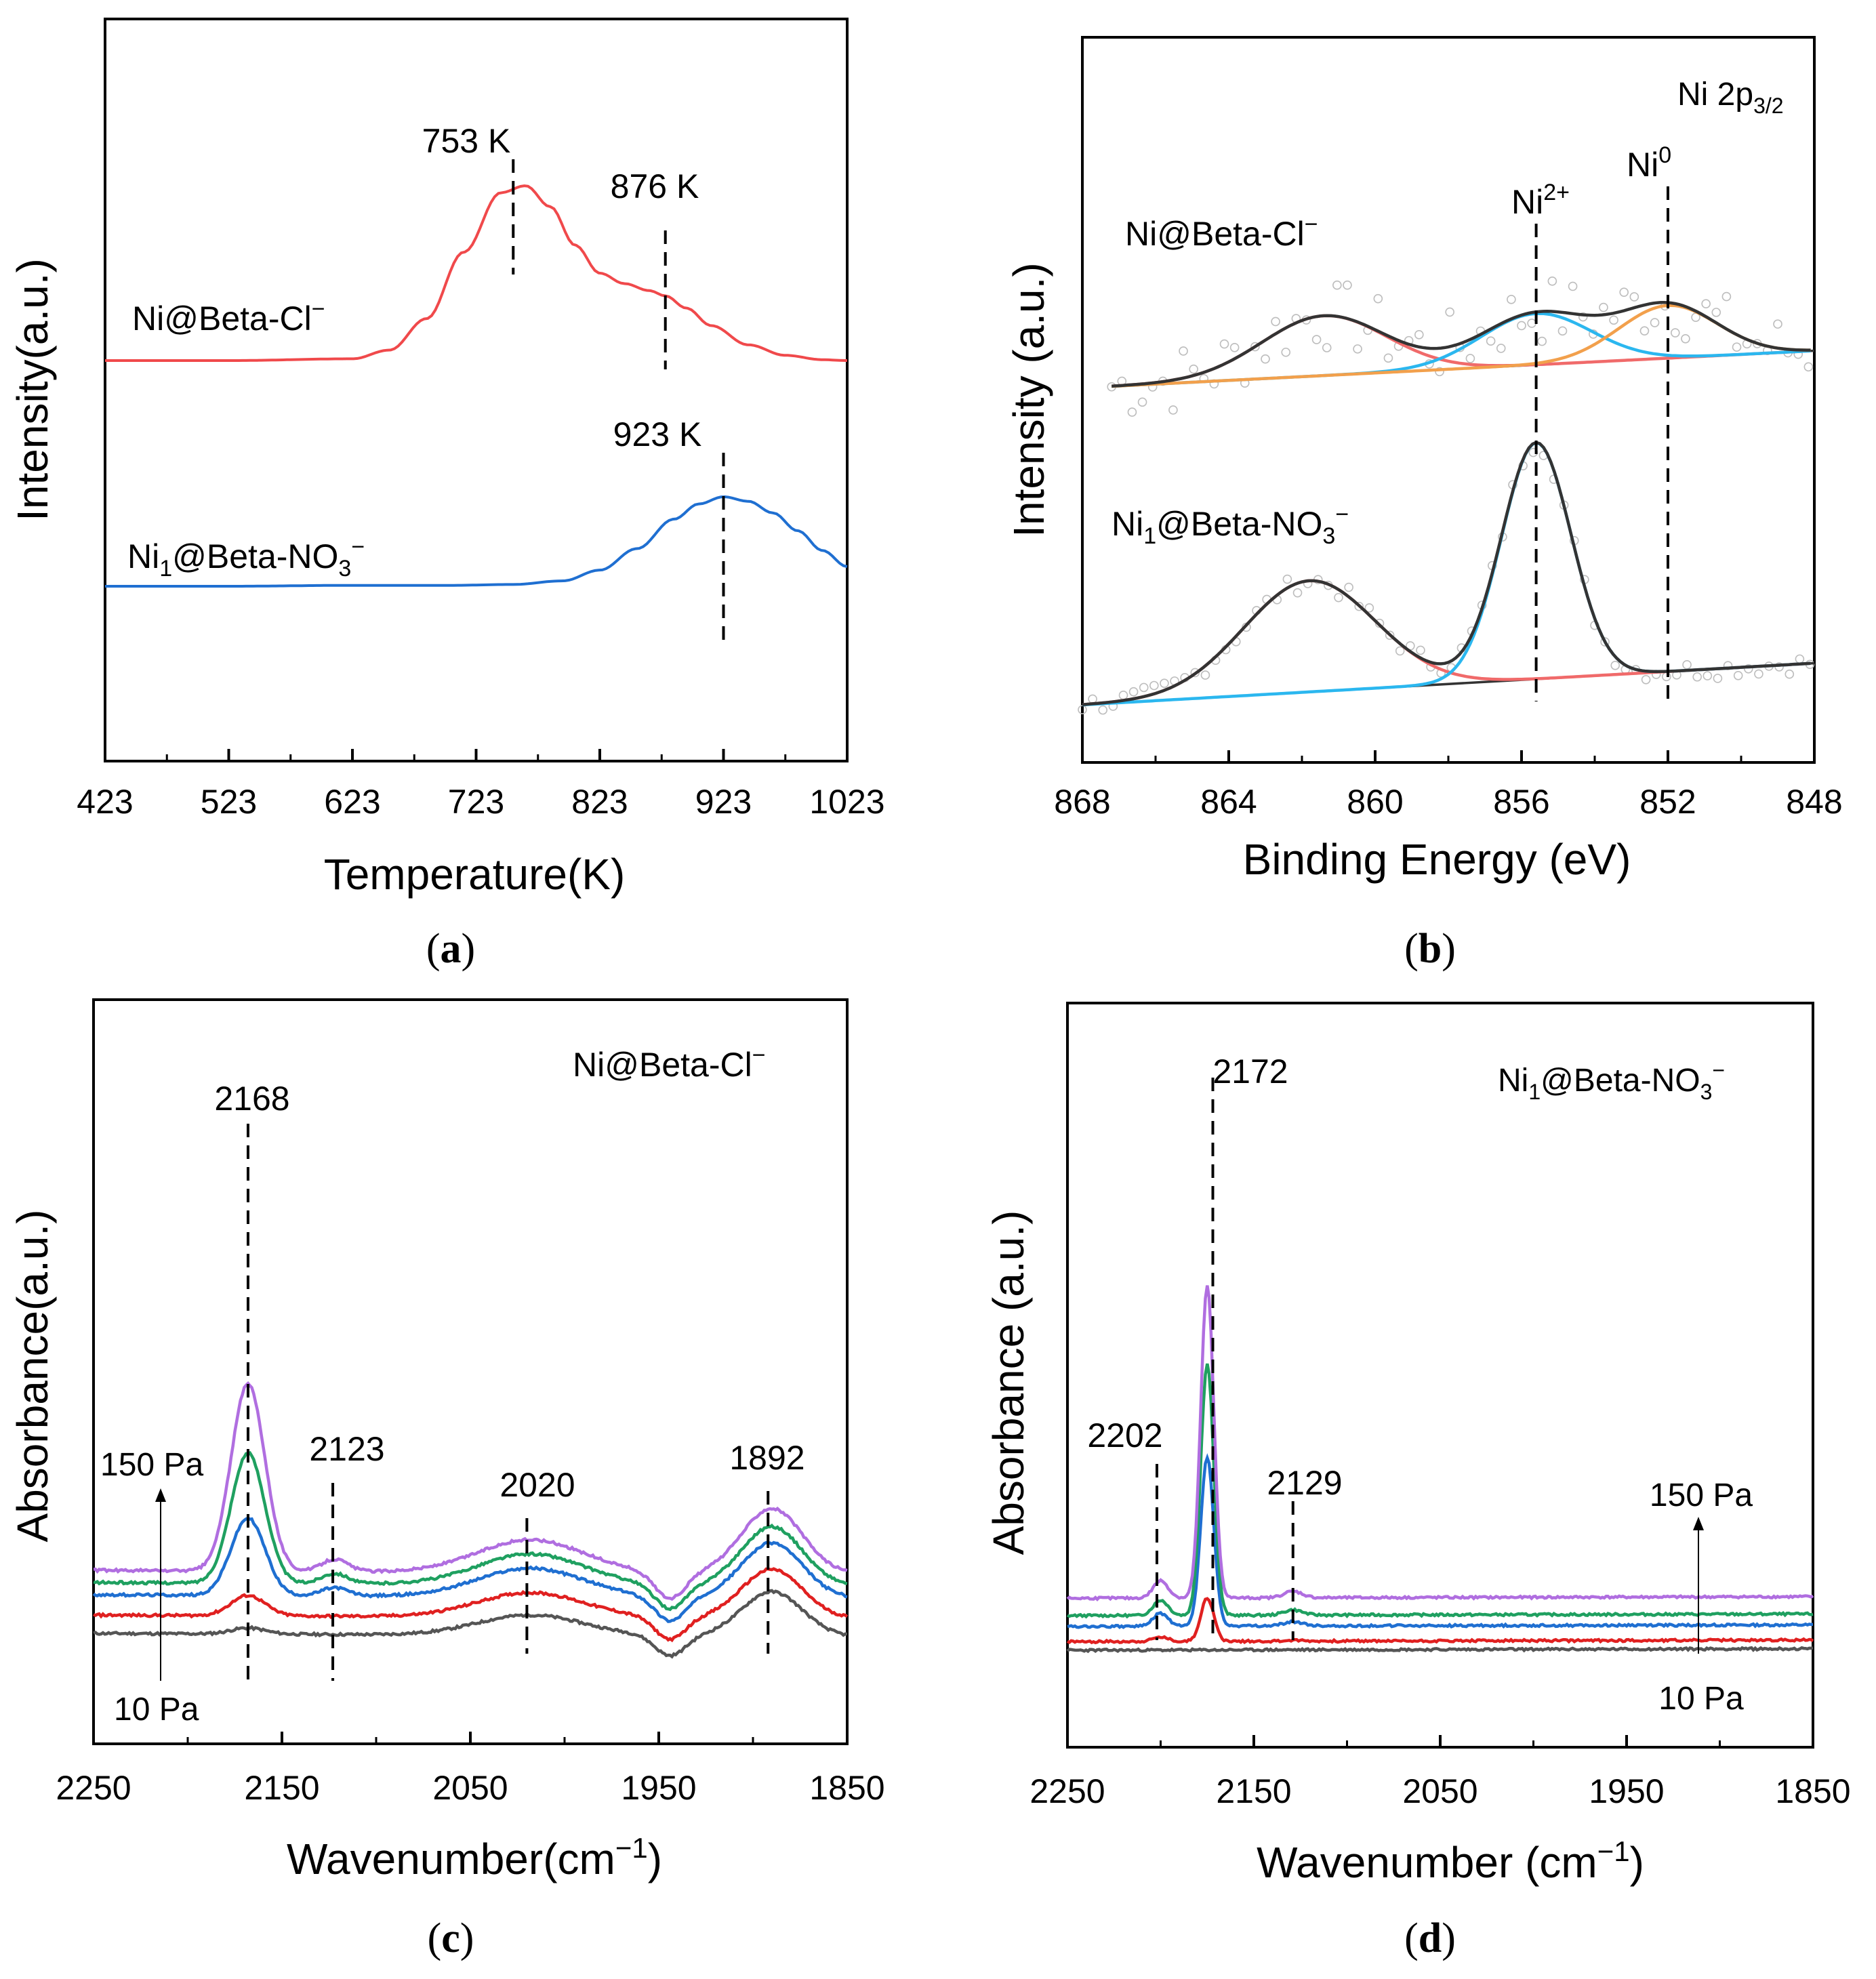 The image size is (1876, 1979). I want to click on panel-c-caption: (c), so click(451, 1938).